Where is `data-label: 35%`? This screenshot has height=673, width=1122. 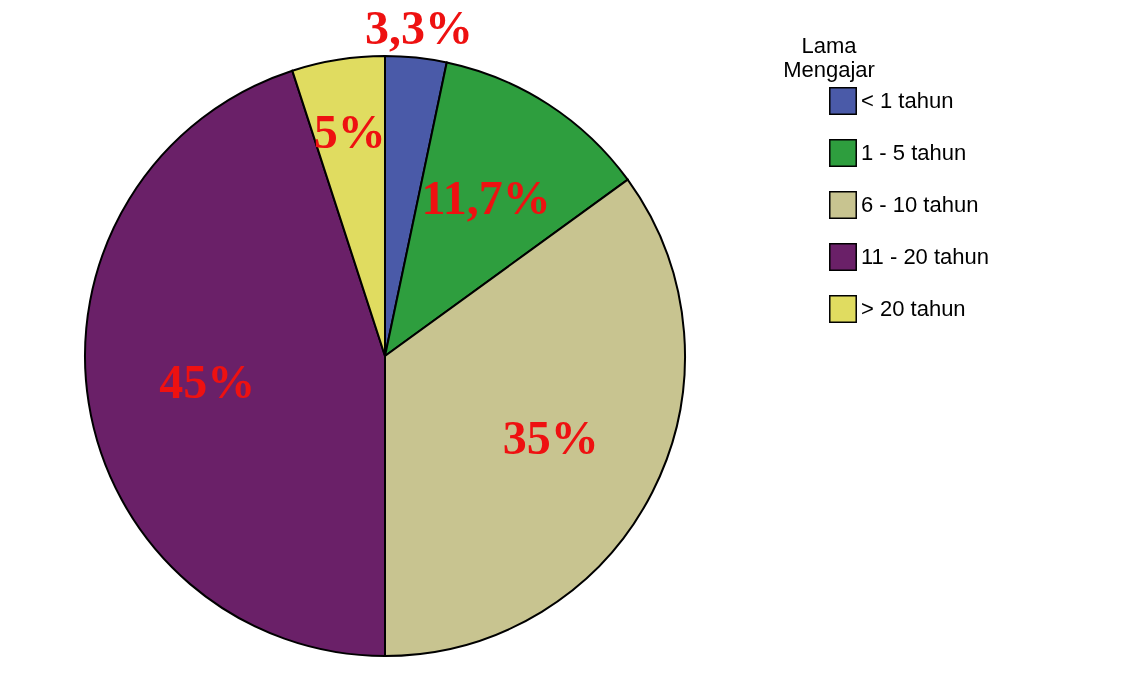
data-label: 35% is located at coordinates (550, 438).